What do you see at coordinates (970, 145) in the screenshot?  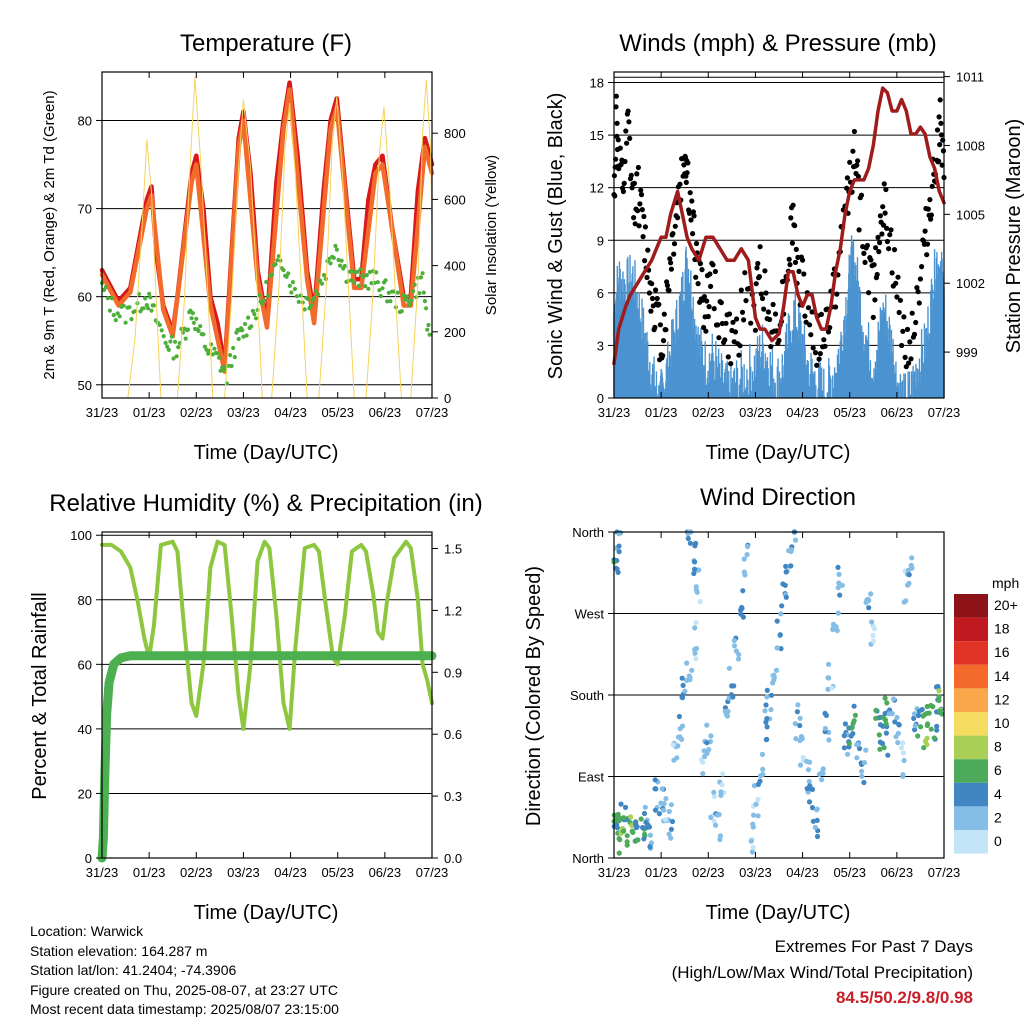 I see `winds-y2-tick-label: 1008` at bounding box center [970, 145].